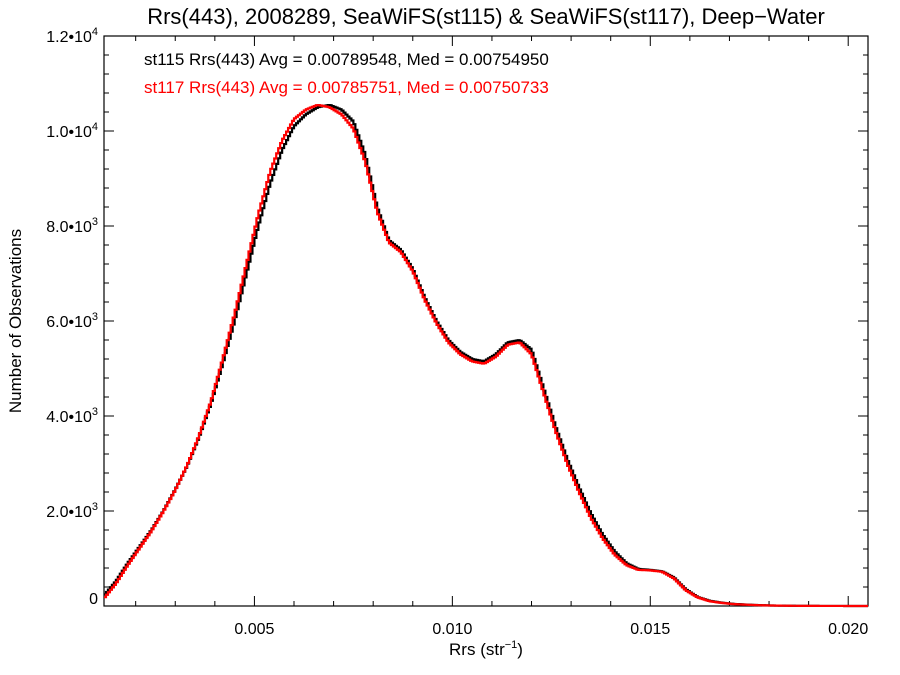 Image resolution: width=900 pixels, height=675 pixels. I want to click on y-tick-label-mantissa: 6.0•10, so click(69, 322).